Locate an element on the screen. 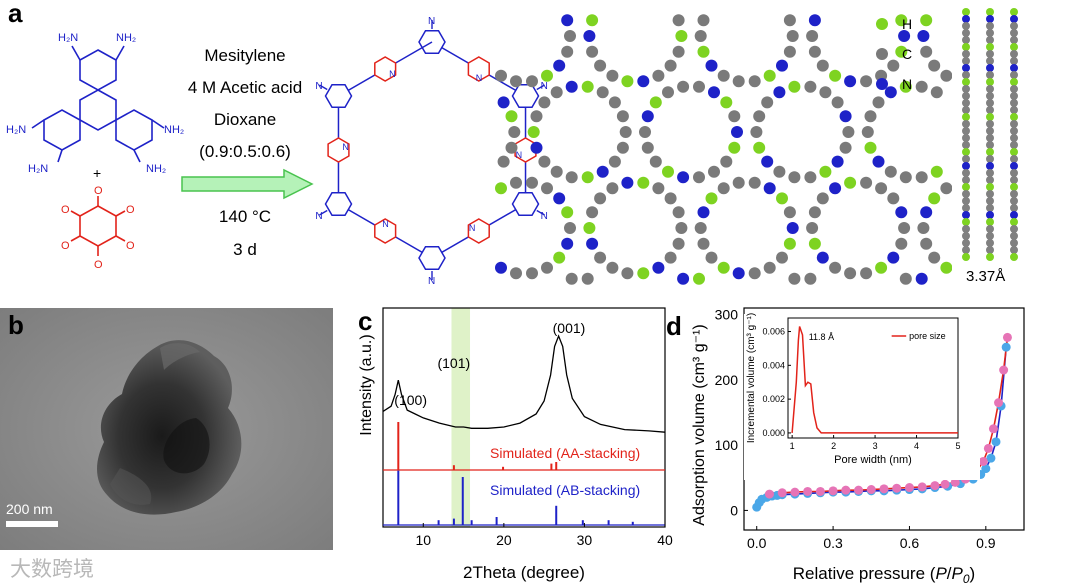 The width and height of the screenshot is (1080, 586). inset-y-tick-label: 0.004 is located at coordinates (773, 365).